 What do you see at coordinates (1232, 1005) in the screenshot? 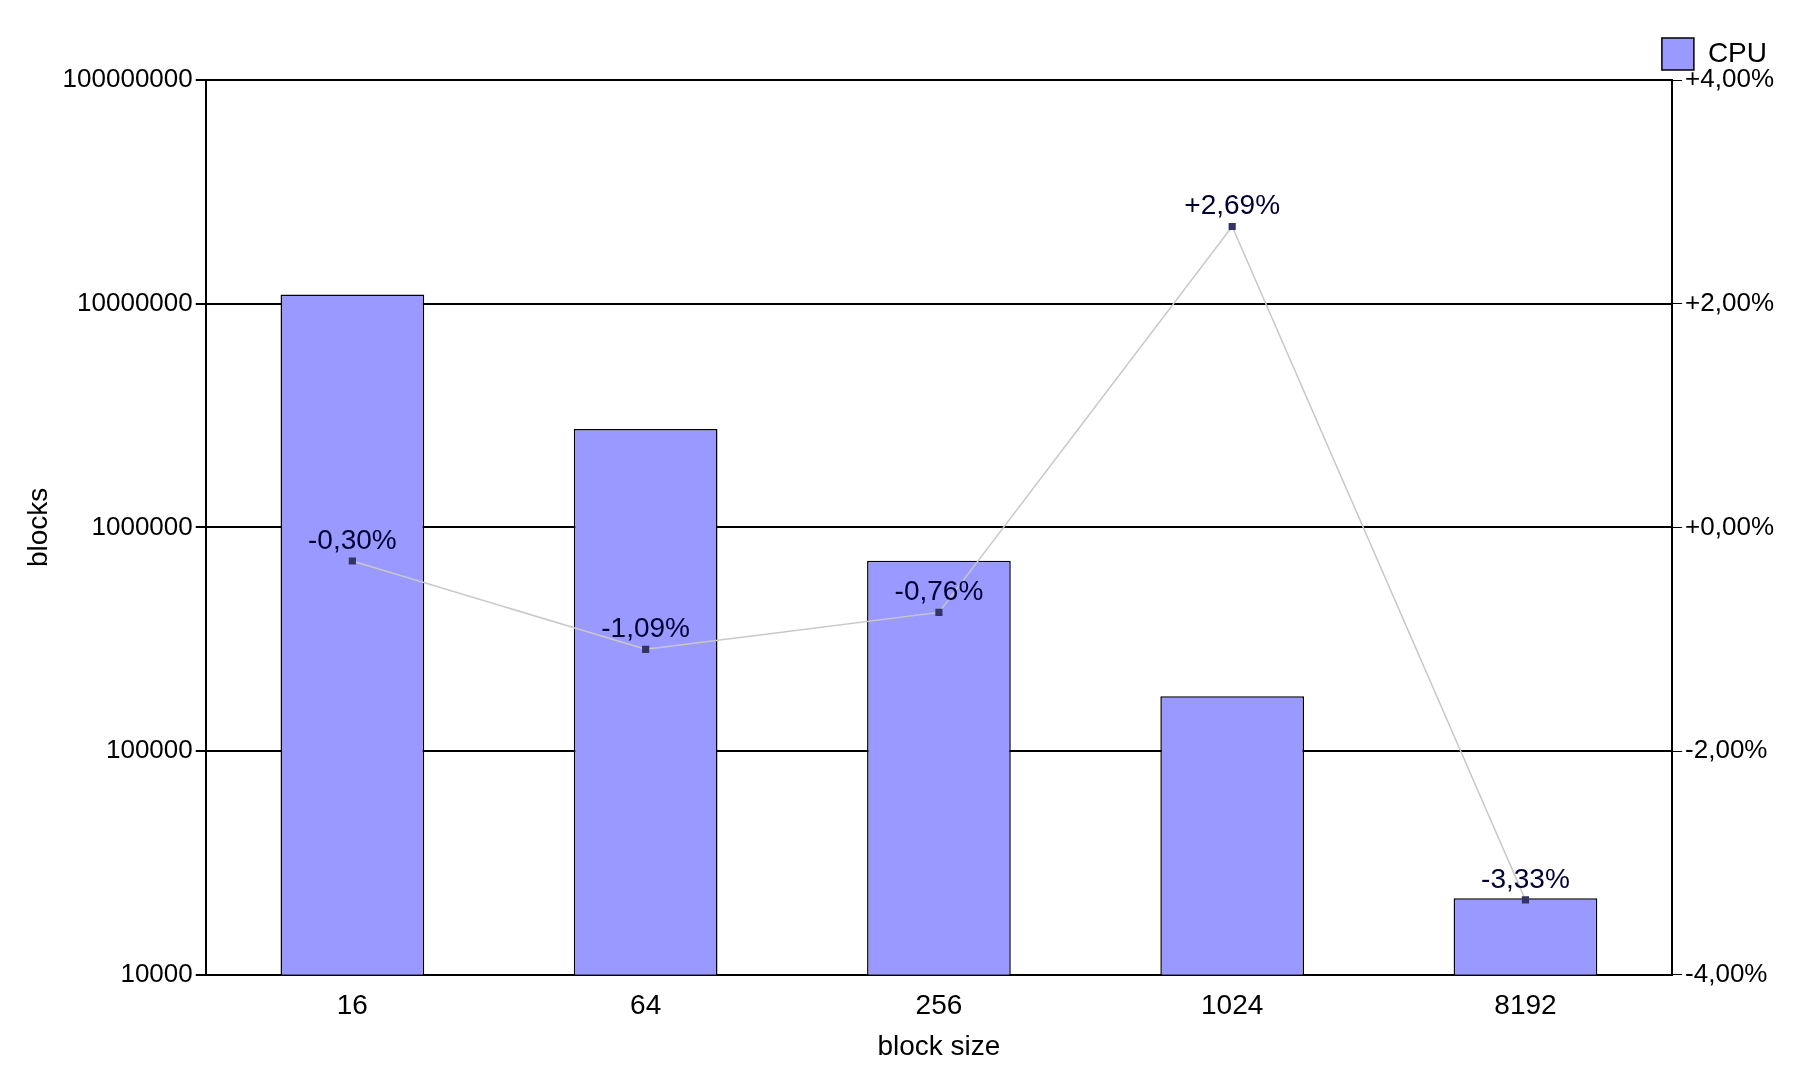
I see `x-tick-label: 1024` at bounding box center [1232, 1005].